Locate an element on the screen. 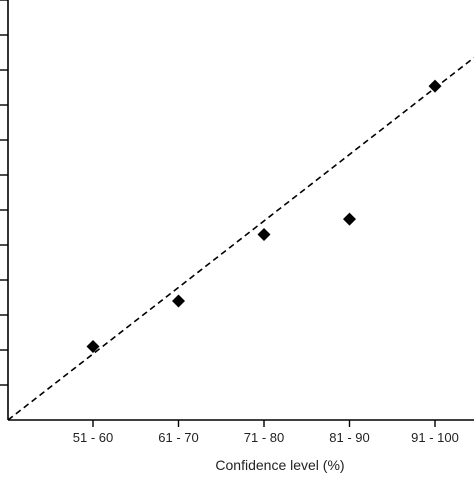  x-tick-label: 81 - 90 is located at coordinates (349, 437).